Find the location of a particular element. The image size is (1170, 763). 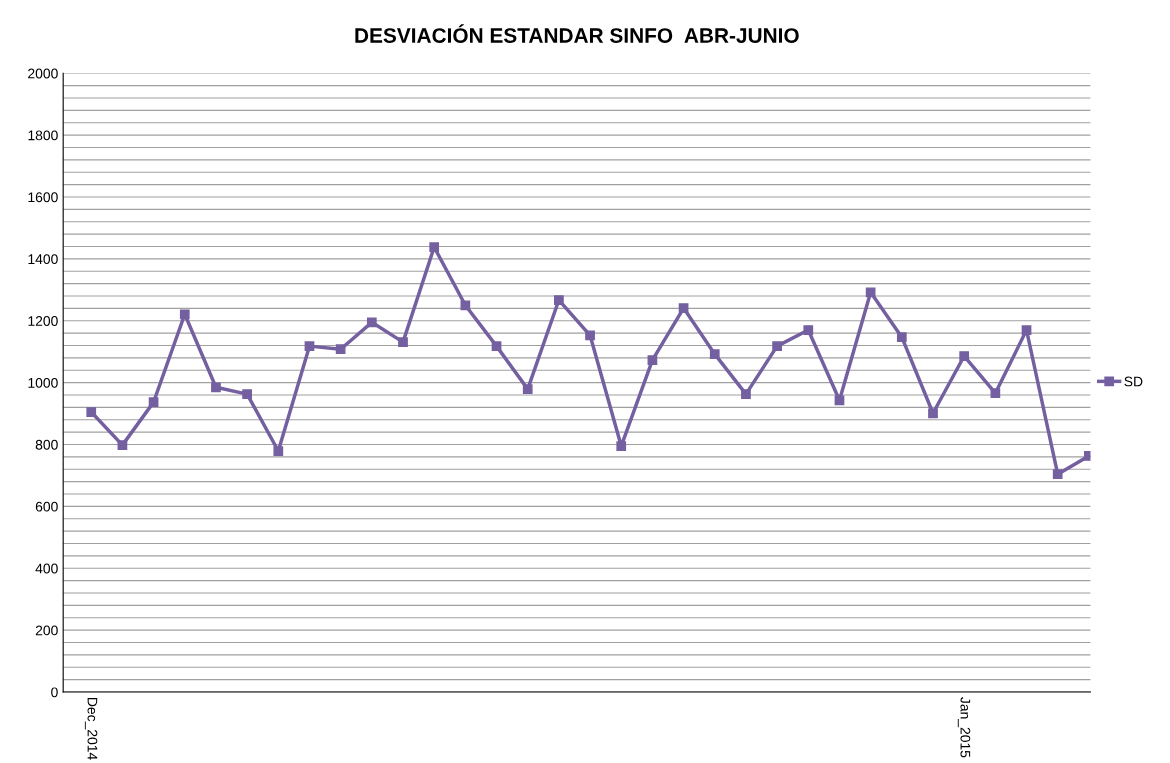

y-tick-label: 0 is located at coordinates (54, 692).